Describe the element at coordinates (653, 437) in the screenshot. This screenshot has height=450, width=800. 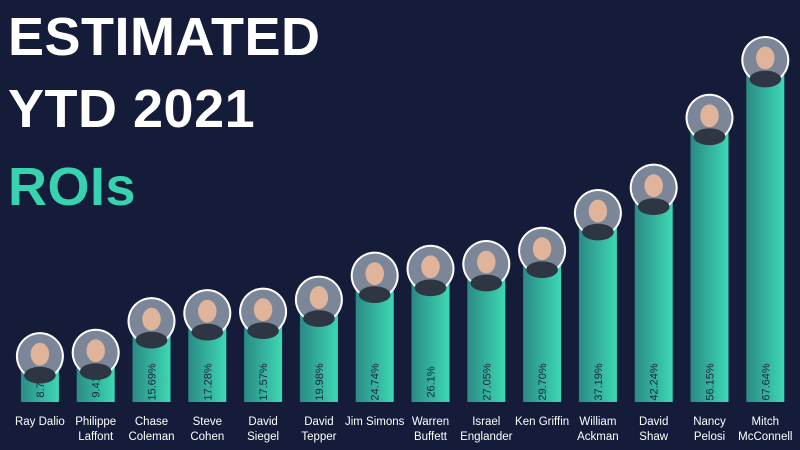
I see `category-label: Shaw` at that location.